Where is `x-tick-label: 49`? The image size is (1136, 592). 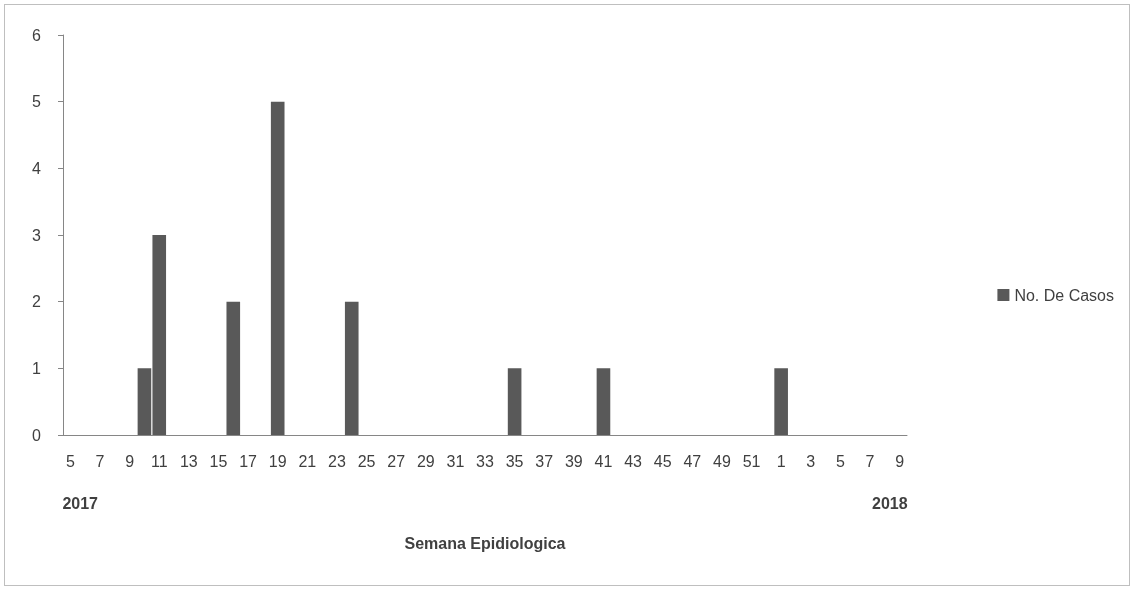 x-tick-label: 49 is located at coordinates (722, 461).